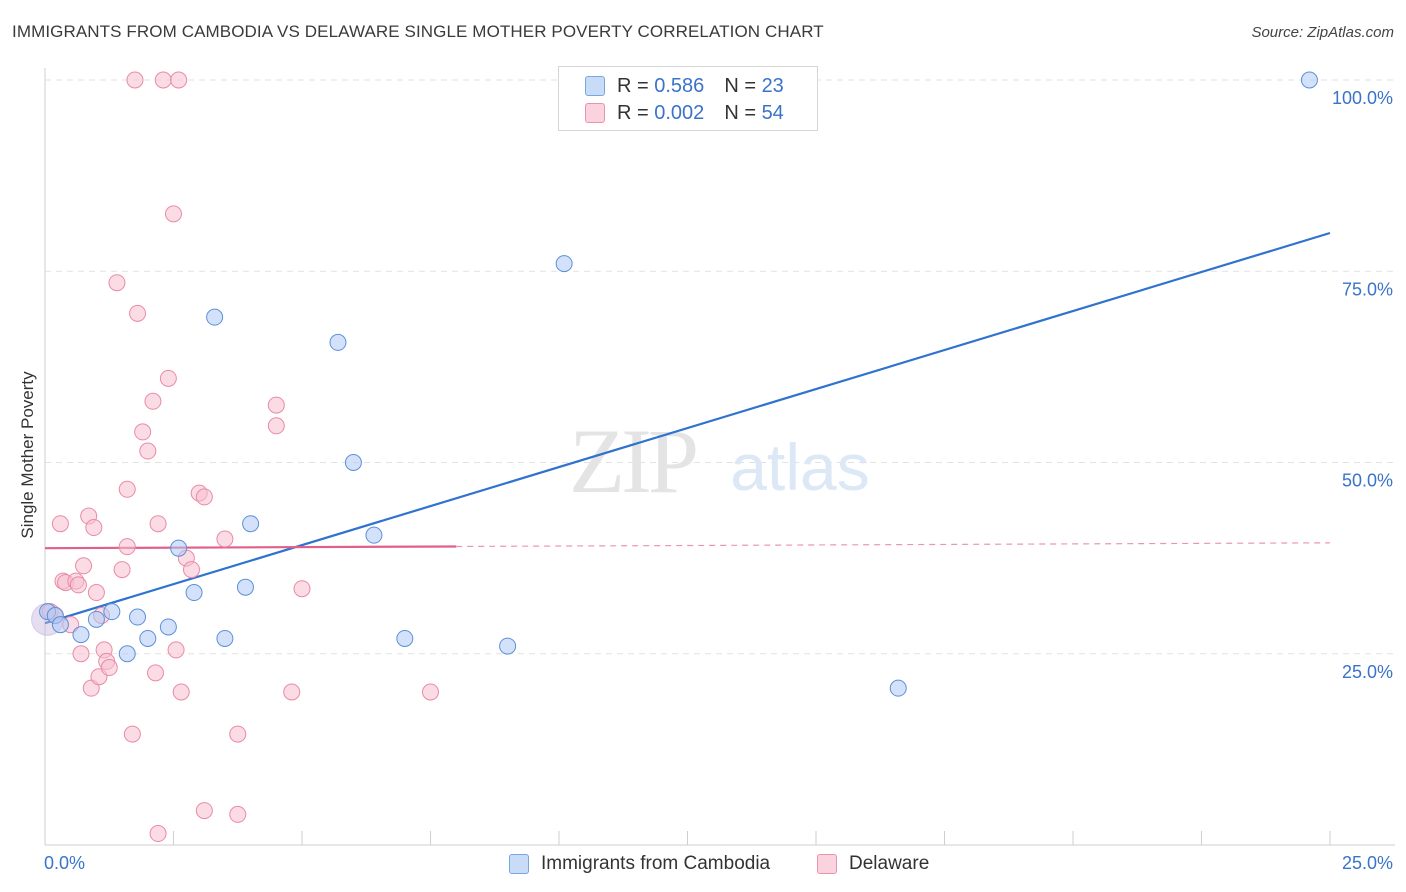  What do you see at coordinates (679, 85) in the screenshot?
I see `legend-r-value: 0.586` at bounding box center [679, 85].